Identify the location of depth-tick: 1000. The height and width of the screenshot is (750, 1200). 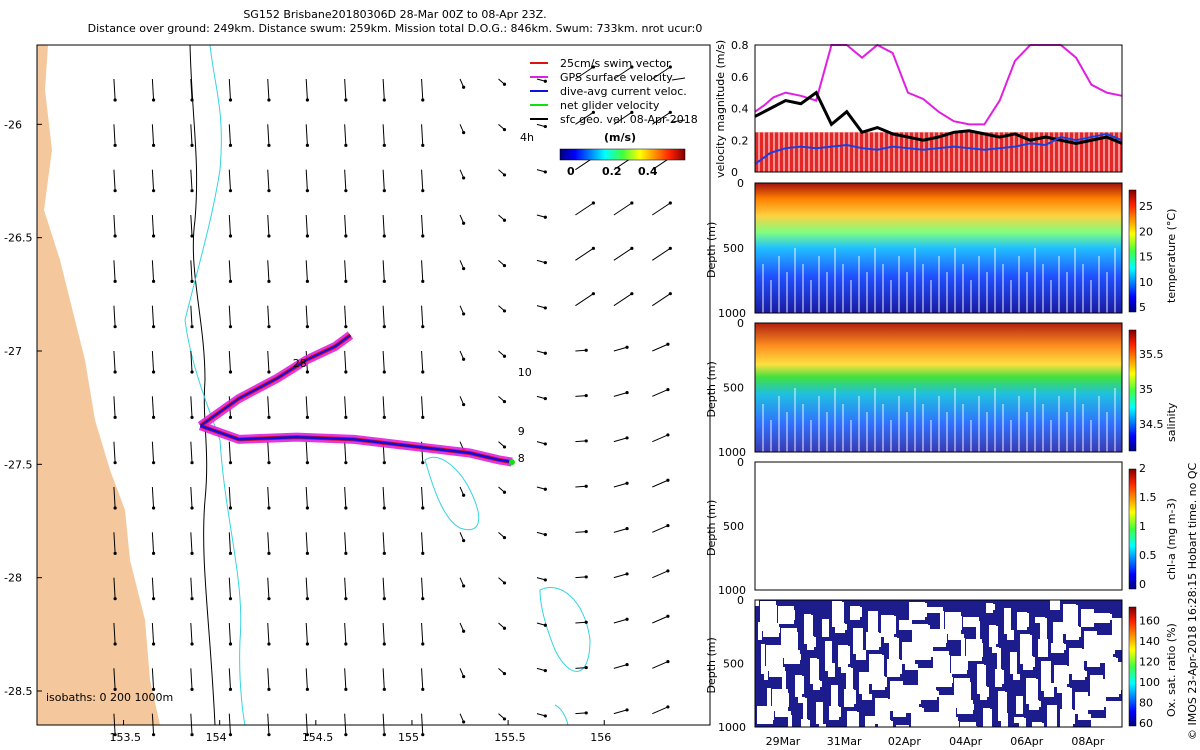
(732, 590).